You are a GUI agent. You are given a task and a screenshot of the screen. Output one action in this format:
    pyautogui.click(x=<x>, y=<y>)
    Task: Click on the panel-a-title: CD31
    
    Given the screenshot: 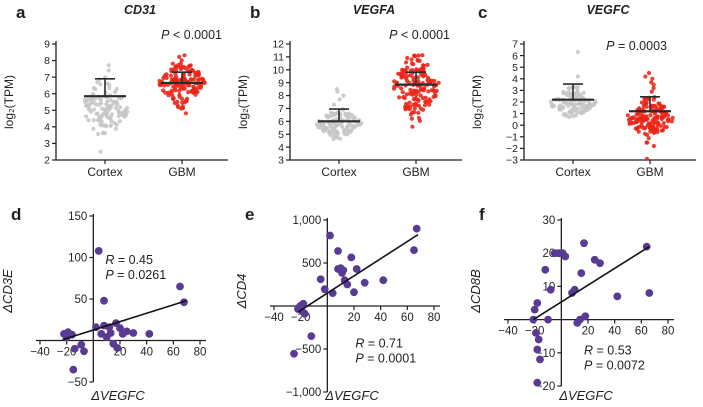 What is the action you would take?
    pyautogui.click(x=140, y=10)
    